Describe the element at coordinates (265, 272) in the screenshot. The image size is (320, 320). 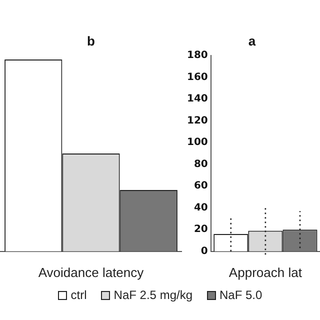
I see `x-axis-title: Approach lat` at that location.